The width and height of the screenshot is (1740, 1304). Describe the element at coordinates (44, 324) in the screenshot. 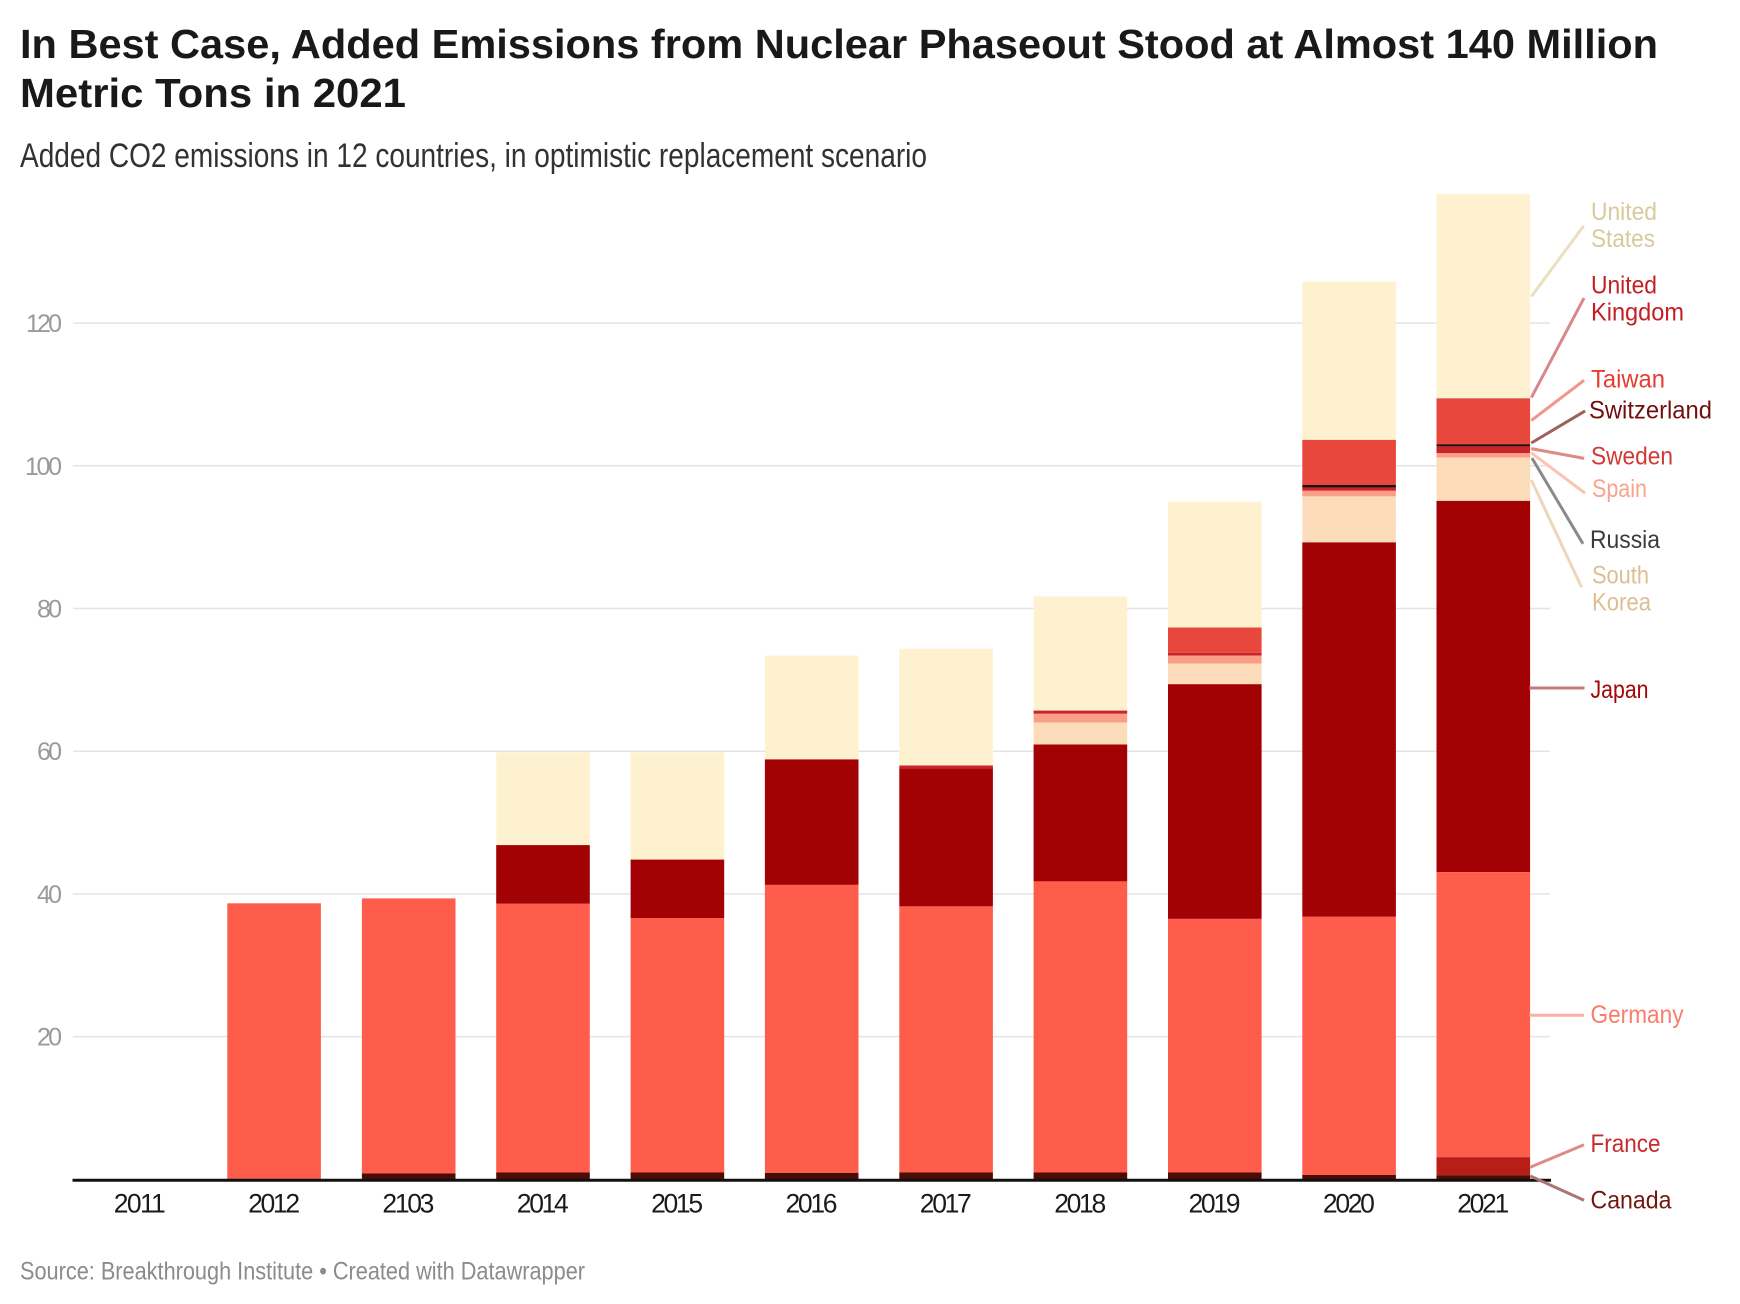

I see `svg-text: 120` at that location.